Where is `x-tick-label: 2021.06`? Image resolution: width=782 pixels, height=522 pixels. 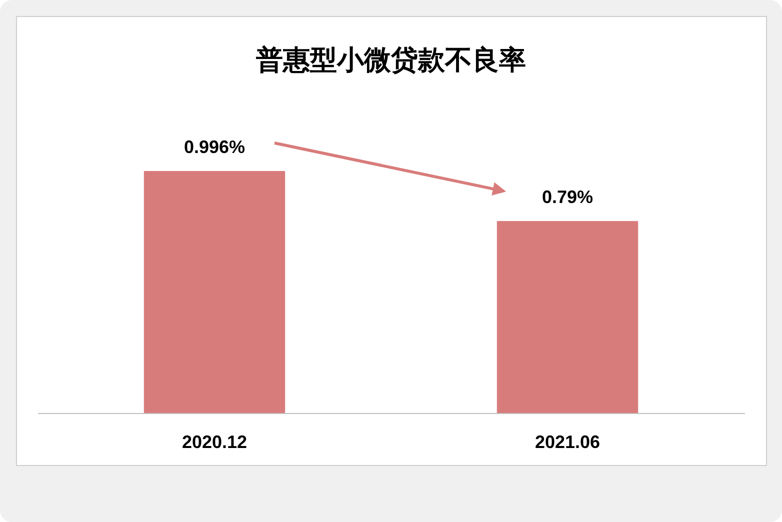 x-tick-label: 2021.06 is located at coordinates (567, 442).